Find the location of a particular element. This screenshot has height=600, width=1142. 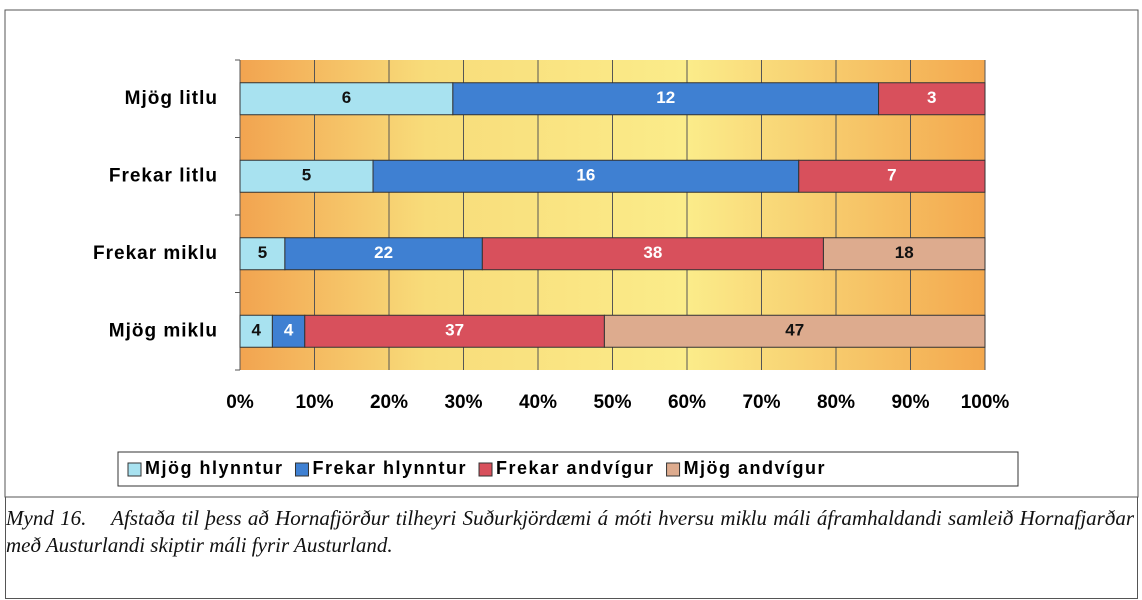

value-label: 37 is located at coordinates (454, 330).